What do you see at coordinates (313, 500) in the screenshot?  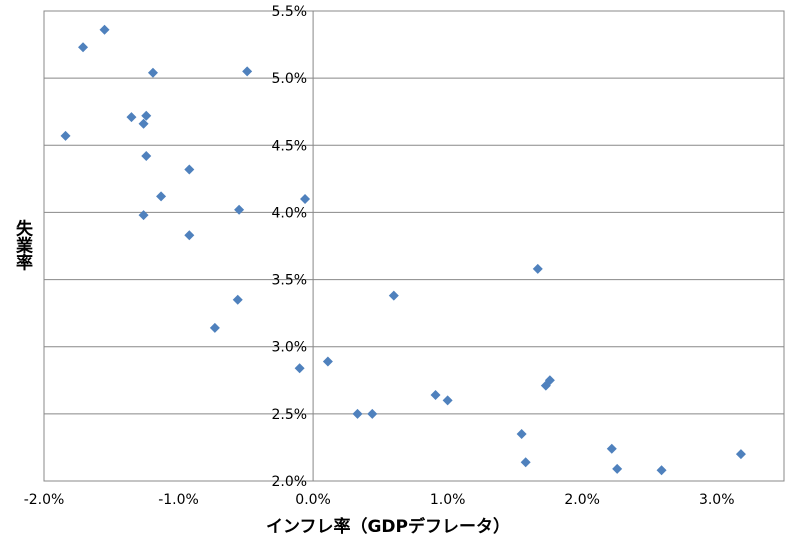 I see `x-tick-label: 0.0%` at bounding box center [313, 500].